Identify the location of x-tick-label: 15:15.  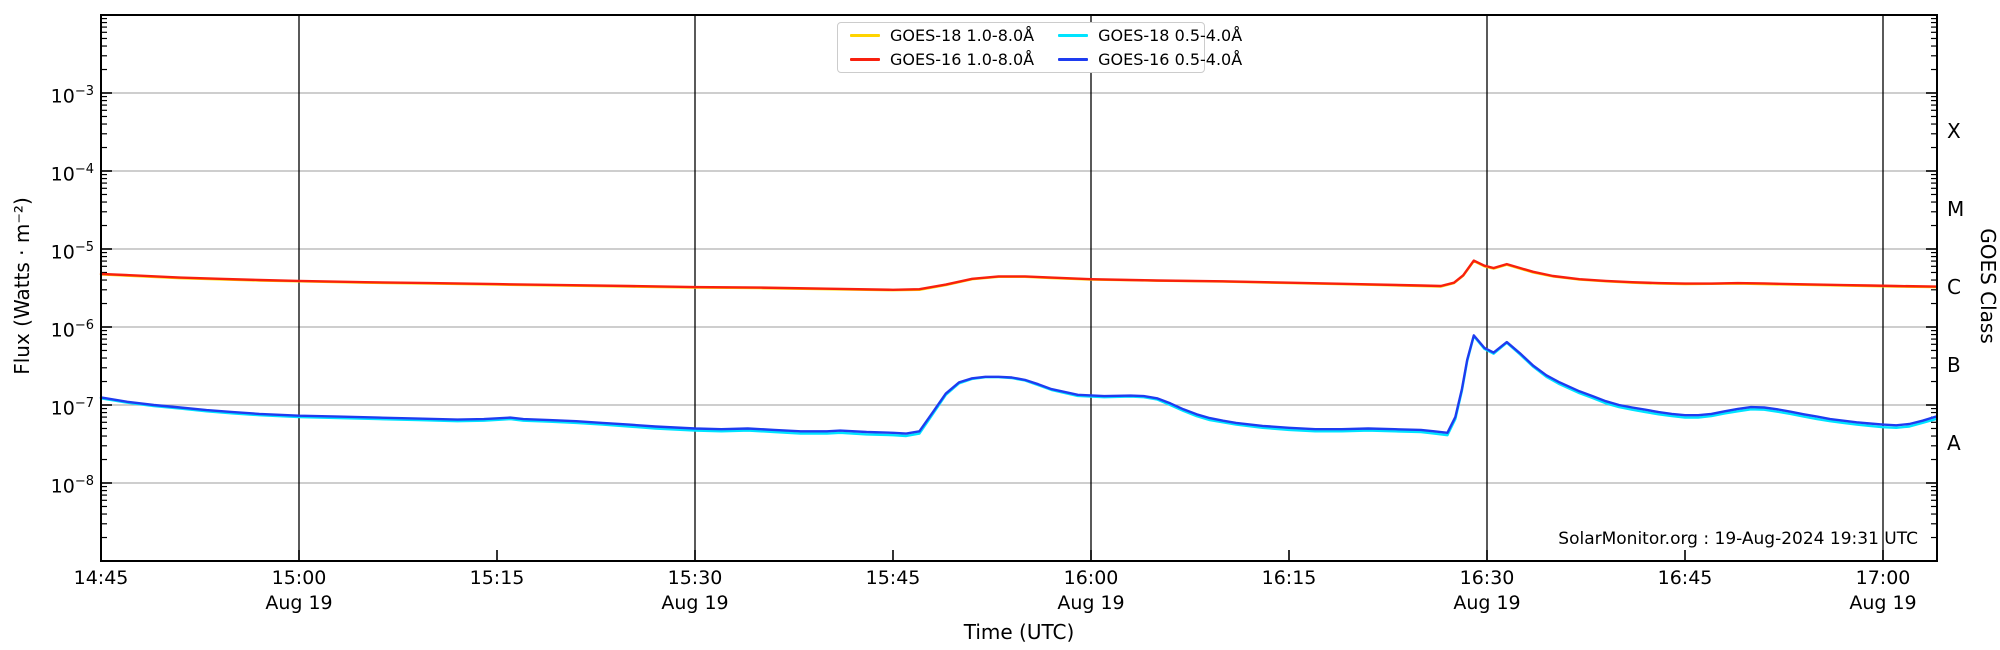
(497, 578).